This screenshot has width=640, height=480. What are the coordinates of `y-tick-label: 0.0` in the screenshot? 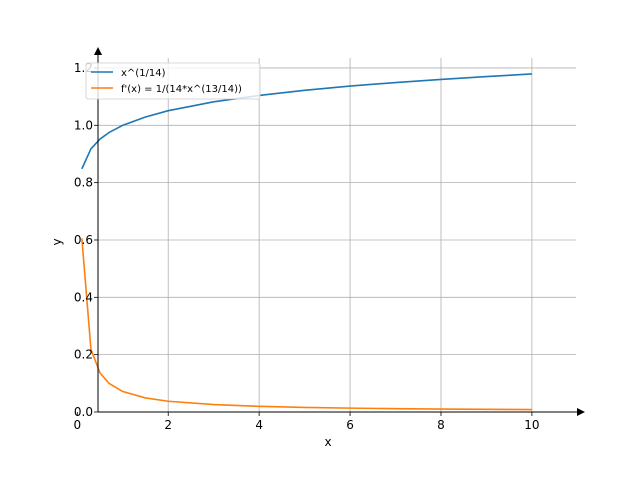 It's located at (83, 412).